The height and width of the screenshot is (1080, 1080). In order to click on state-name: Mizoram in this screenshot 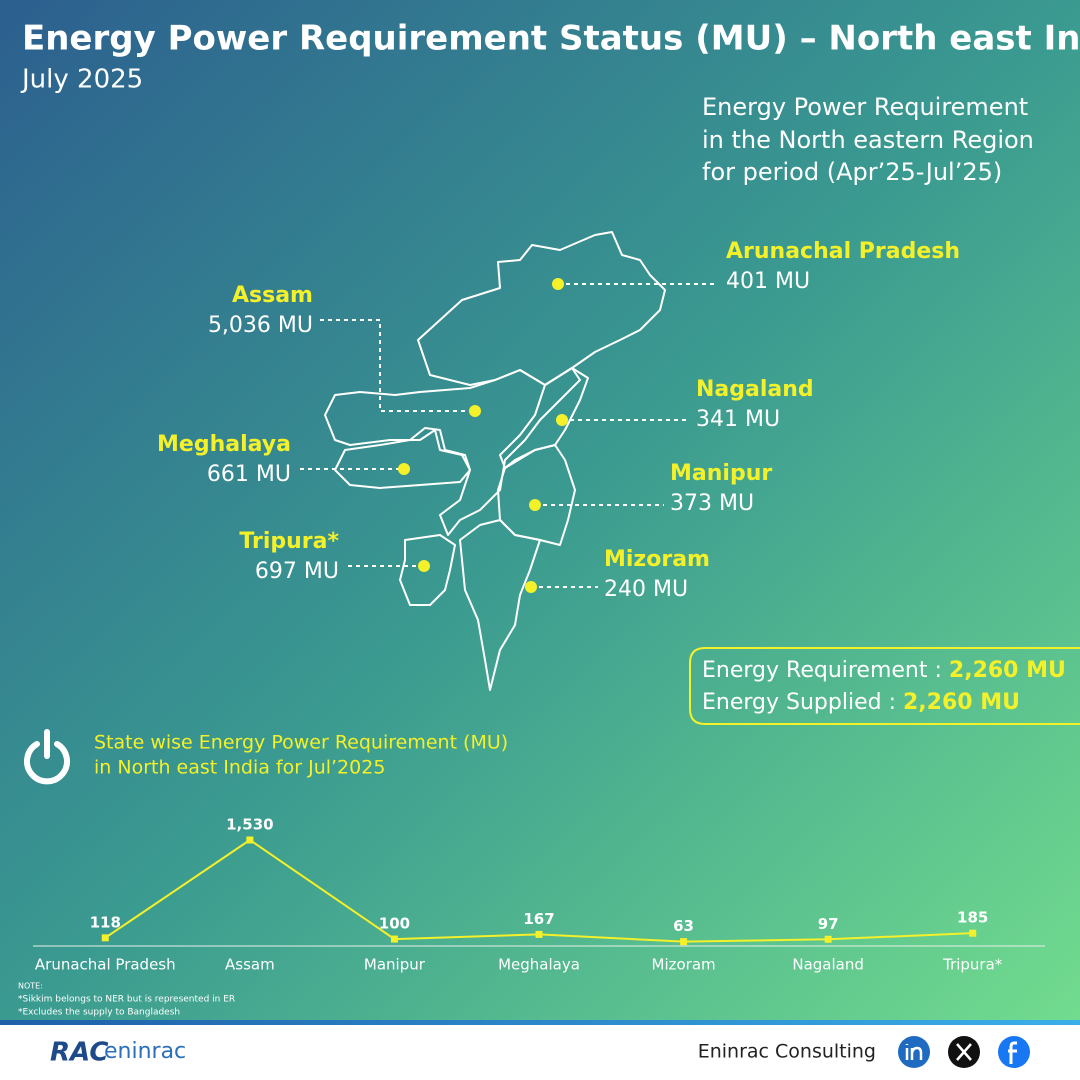, I will do `click(657, 559)`.